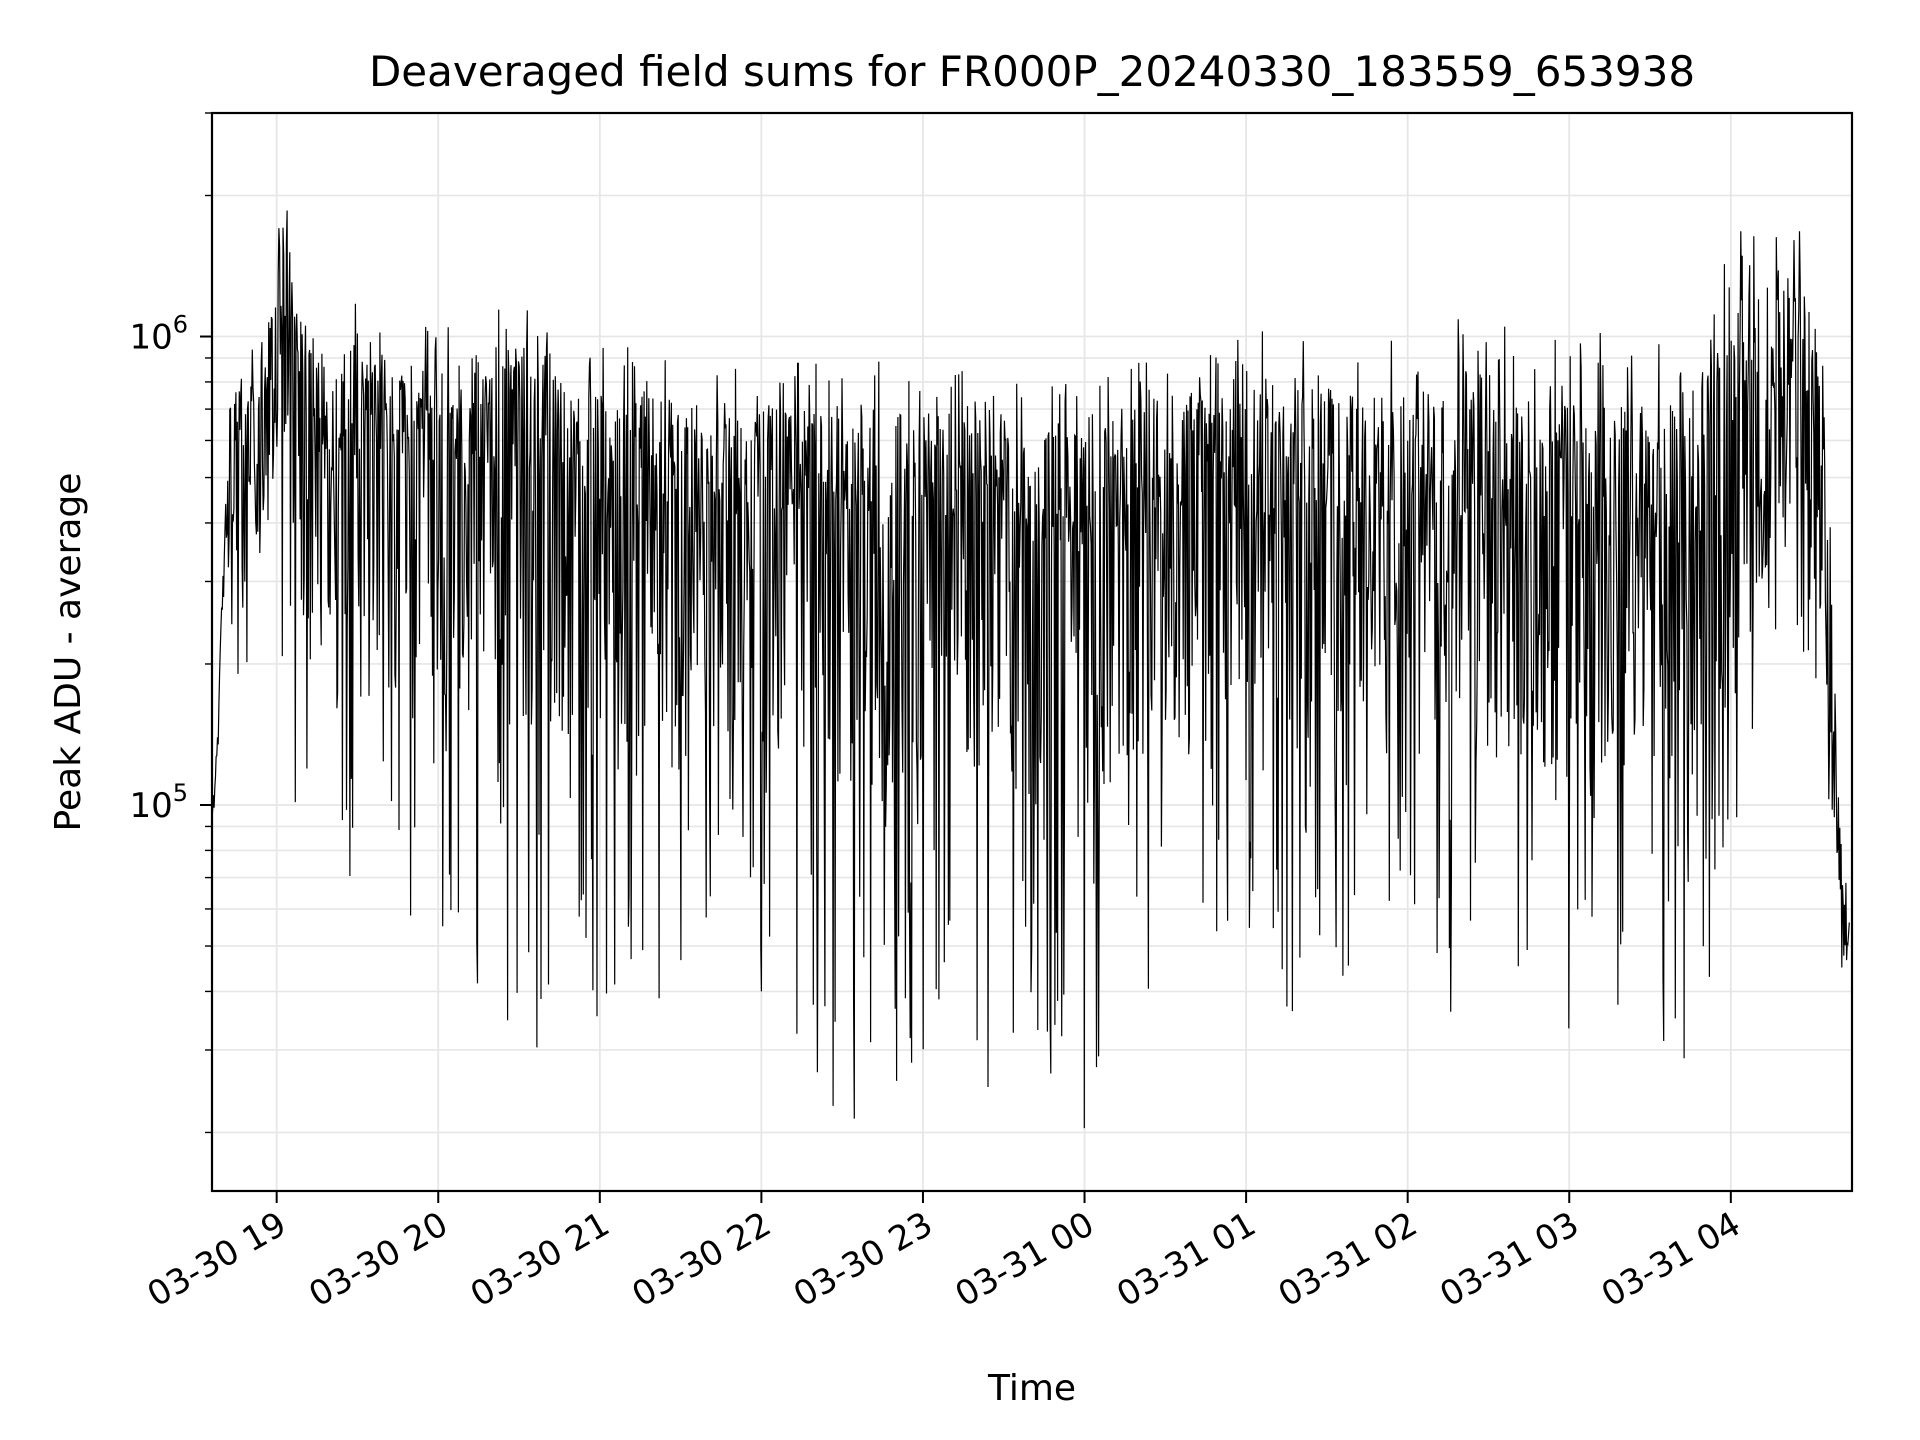  What do you see at coordinates (1031, 1388) in the screenshot?
I see `x-axis-label: Time` at bounding box center [1031, 1388].